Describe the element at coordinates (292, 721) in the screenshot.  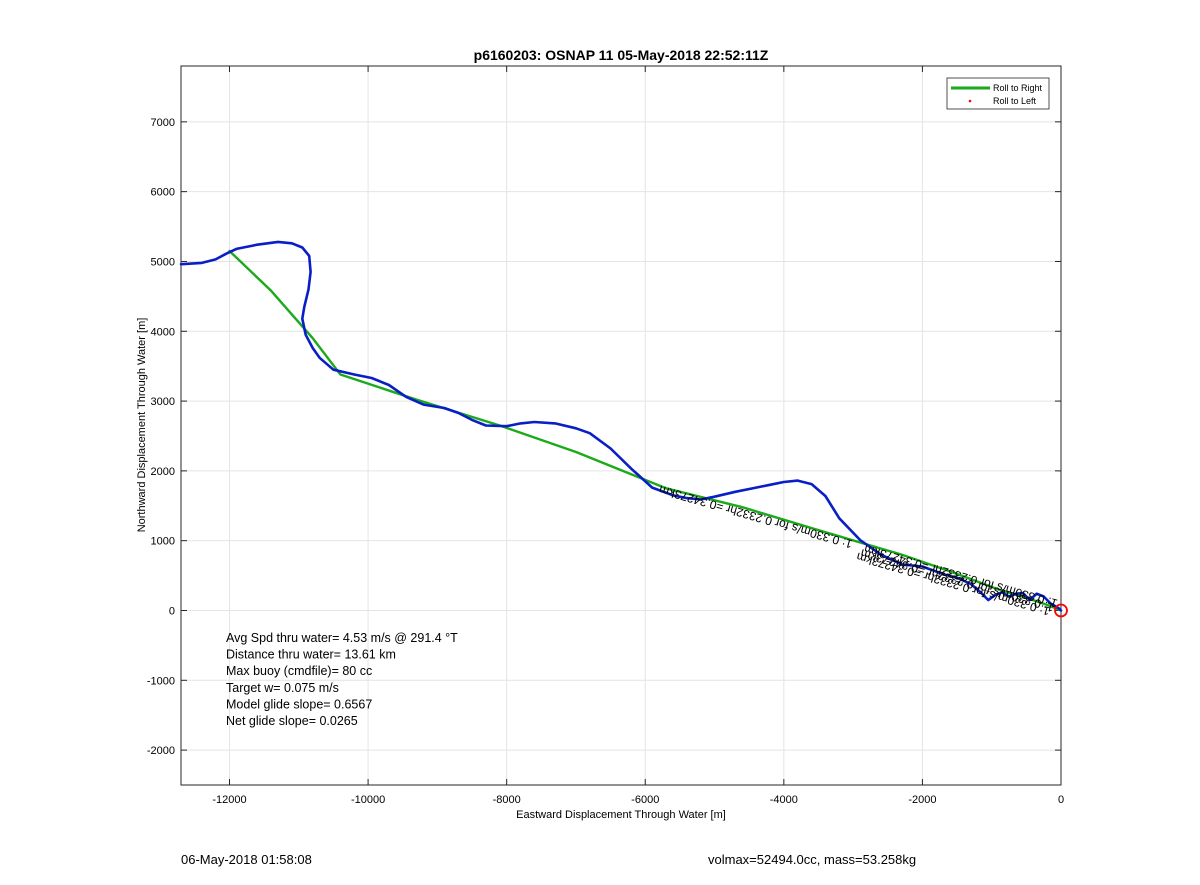
I see `stats-annotation-line: Net glide slope= 0.0265` at that location.